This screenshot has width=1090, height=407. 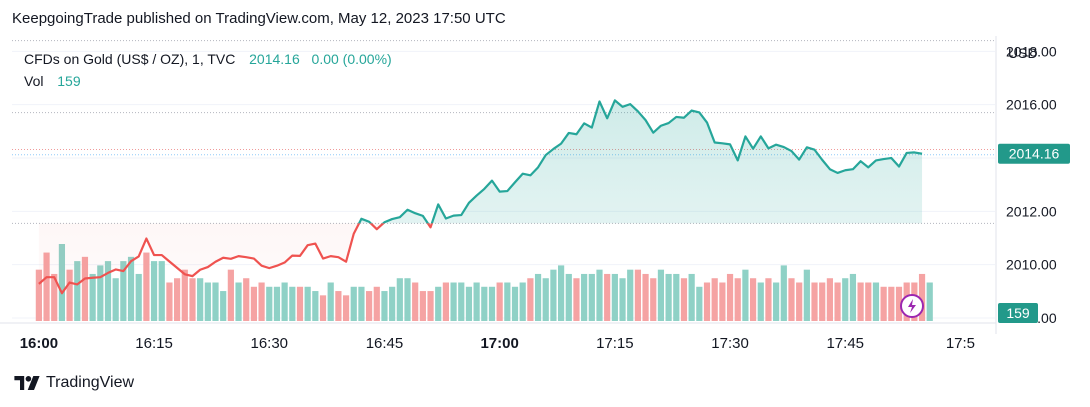 I want to click on footer-brand-label: TradingView, so click(x=90, y=382).